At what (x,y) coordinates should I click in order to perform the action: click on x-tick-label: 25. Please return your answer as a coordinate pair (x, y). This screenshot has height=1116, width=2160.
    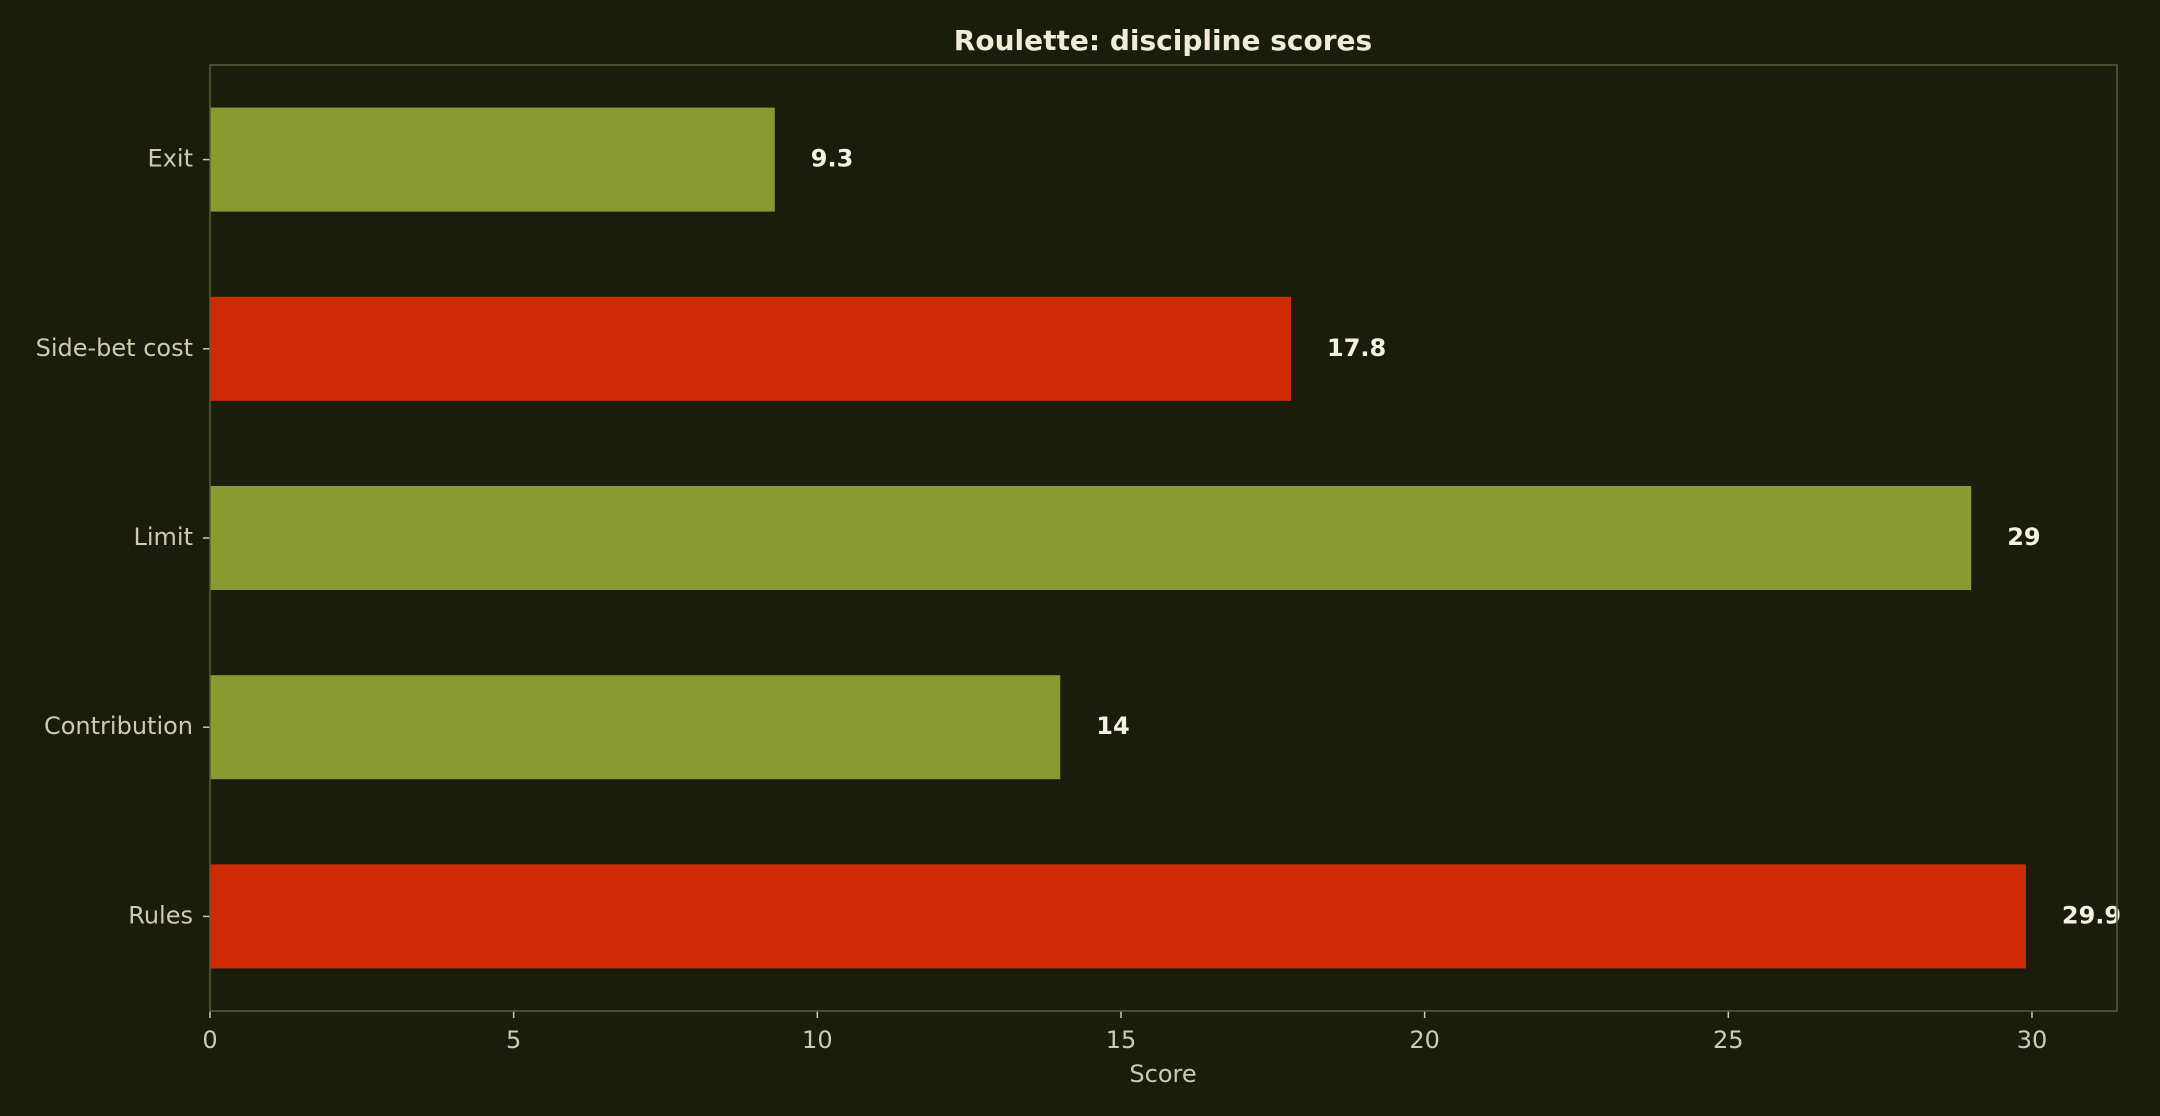
    Looking at the image, I should click on (1728, 1040).